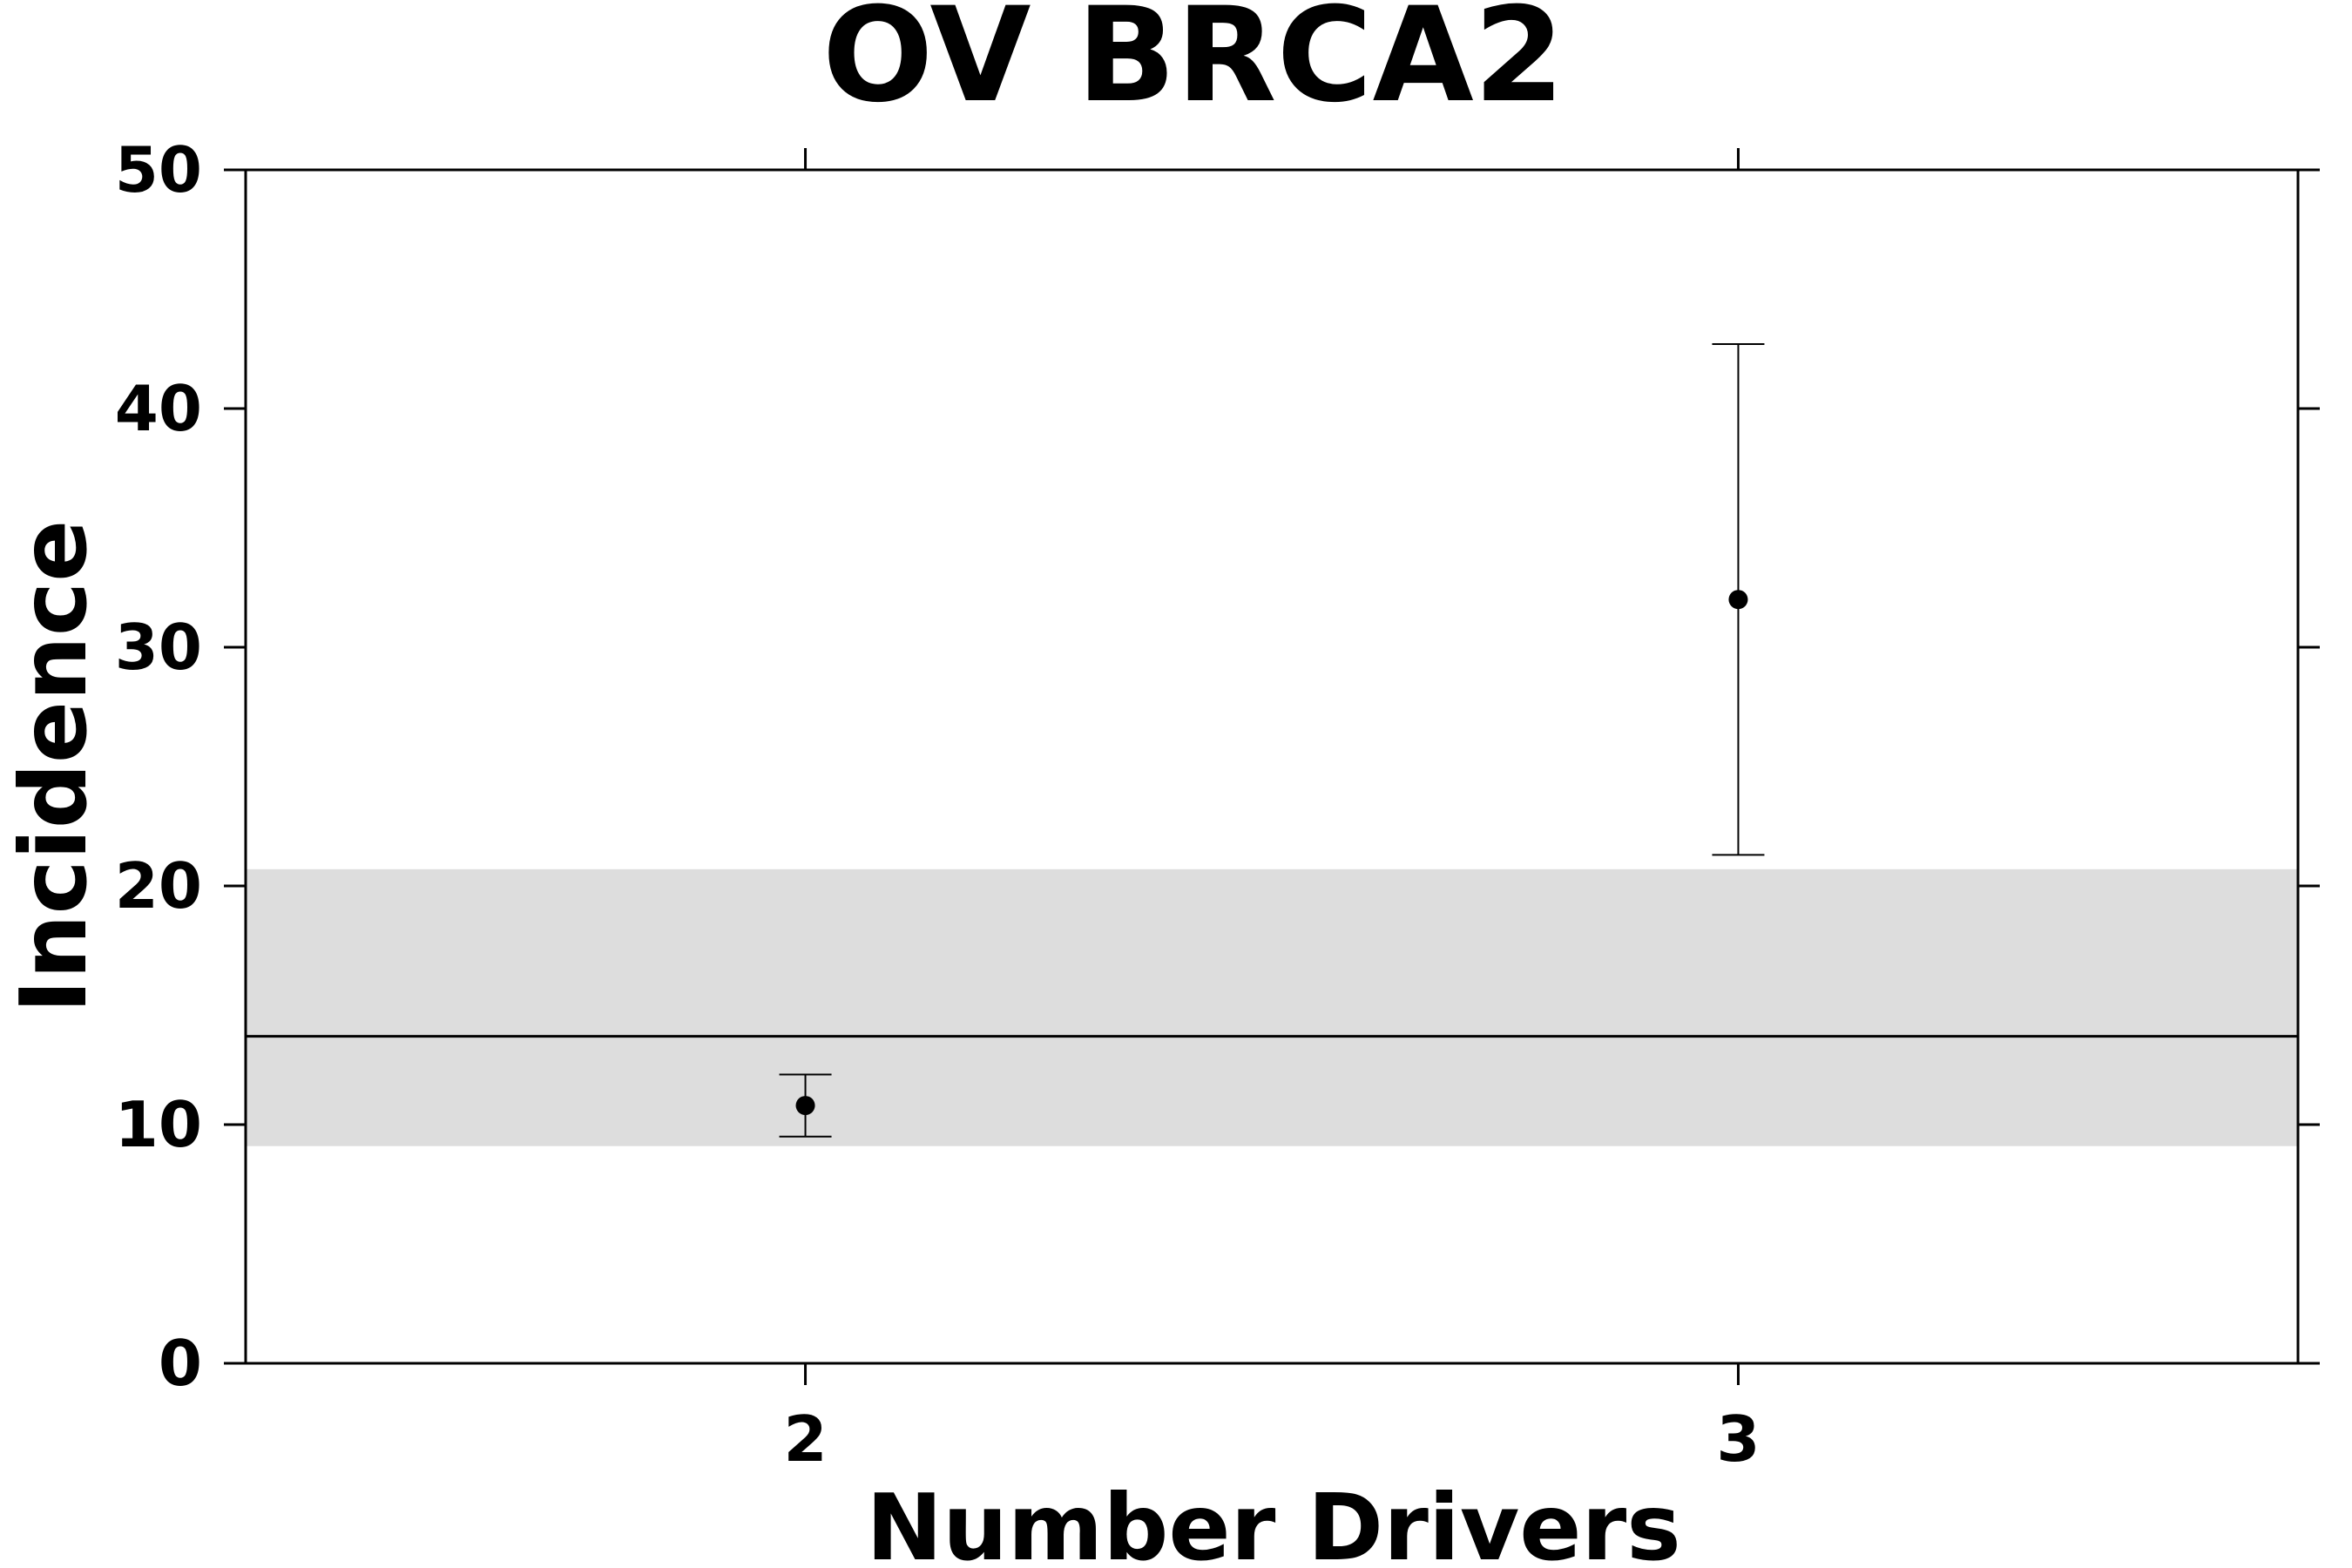  I want to click on y-tick-label: 10, so click(158, 1124).